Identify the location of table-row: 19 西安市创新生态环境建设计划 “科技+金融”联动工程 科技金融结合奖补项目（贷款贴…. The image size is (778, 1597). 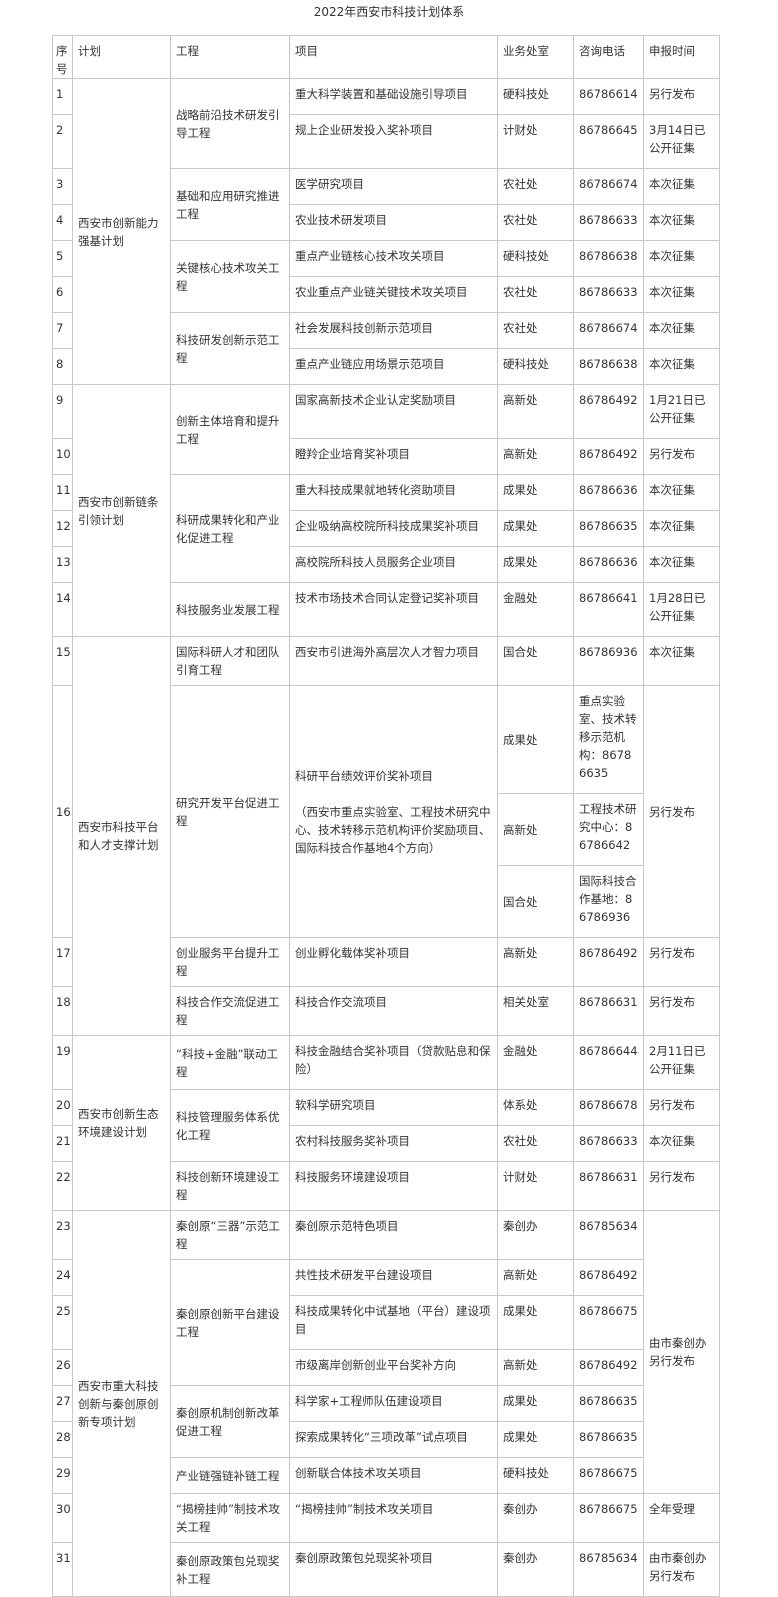
(386, 1123).